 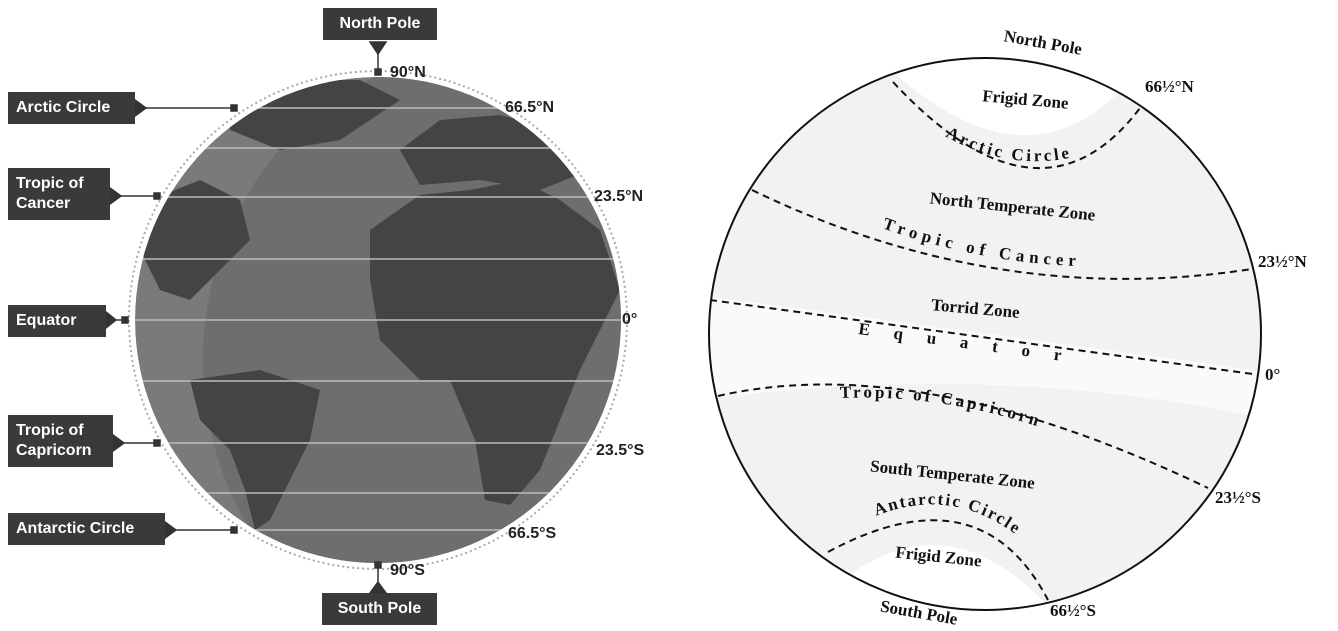 What do you see at coordinates (1073, 610) in the screenshot?
I see `latitude-label: 66½°S` at bounding box center [1073, 610].